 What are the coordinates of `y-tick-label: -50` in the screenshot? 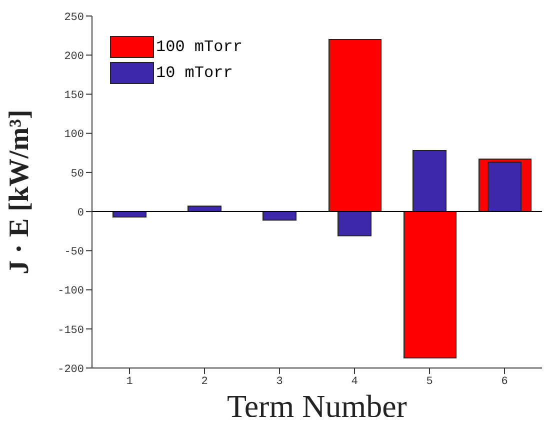 It's located at (74, 252).